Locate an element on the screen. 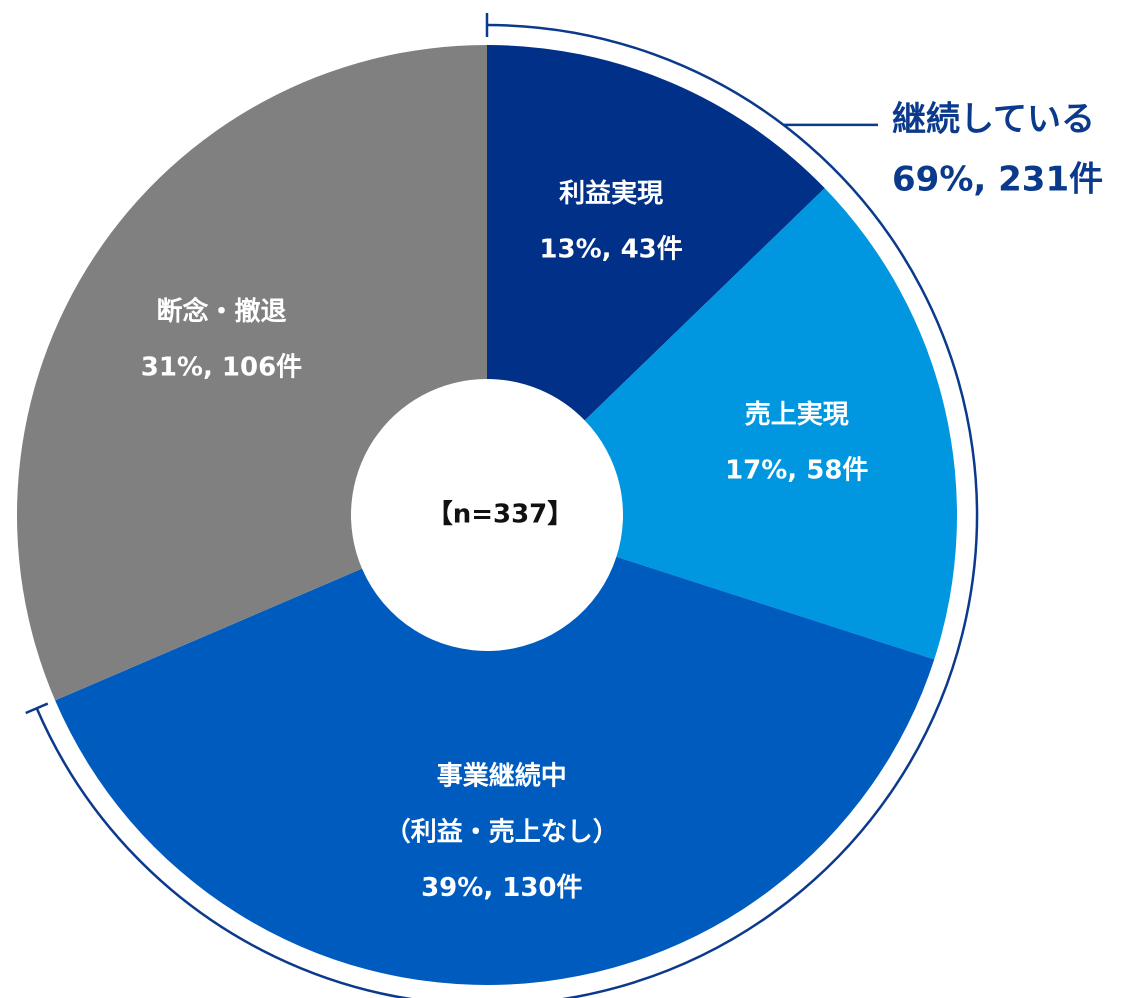  bracket-tick is located at coordinates (37, 708).